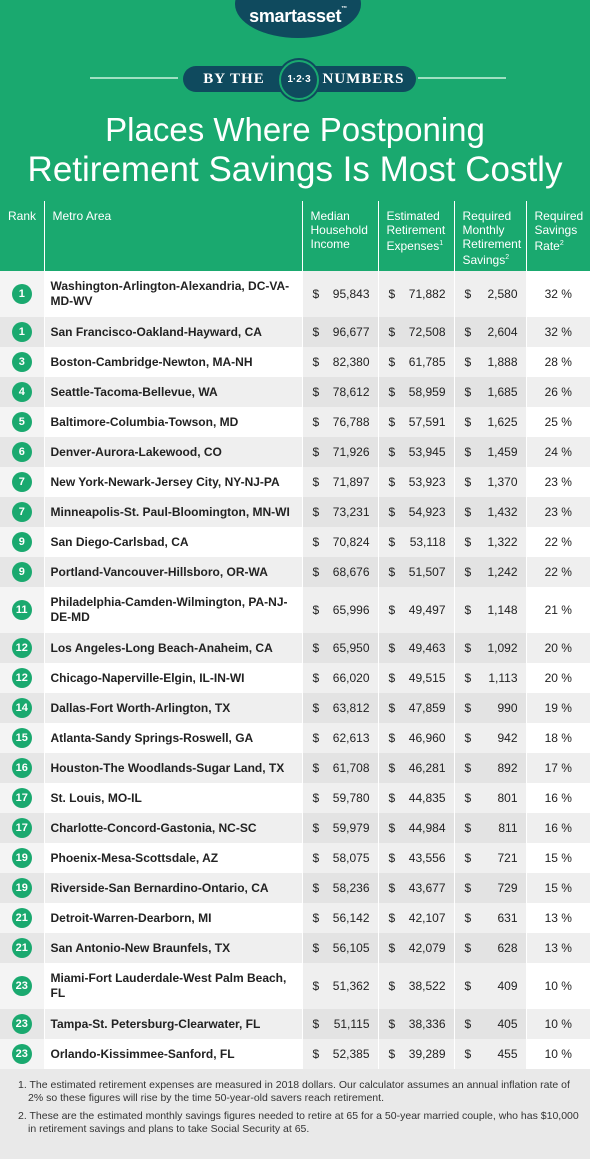 Image resolution: width=590 pixels, height=1159 pixels. What do you see at coordinates (21, 572) in the screenshot?
I see `rank-badge: 9` at bounding box center [21, 572].